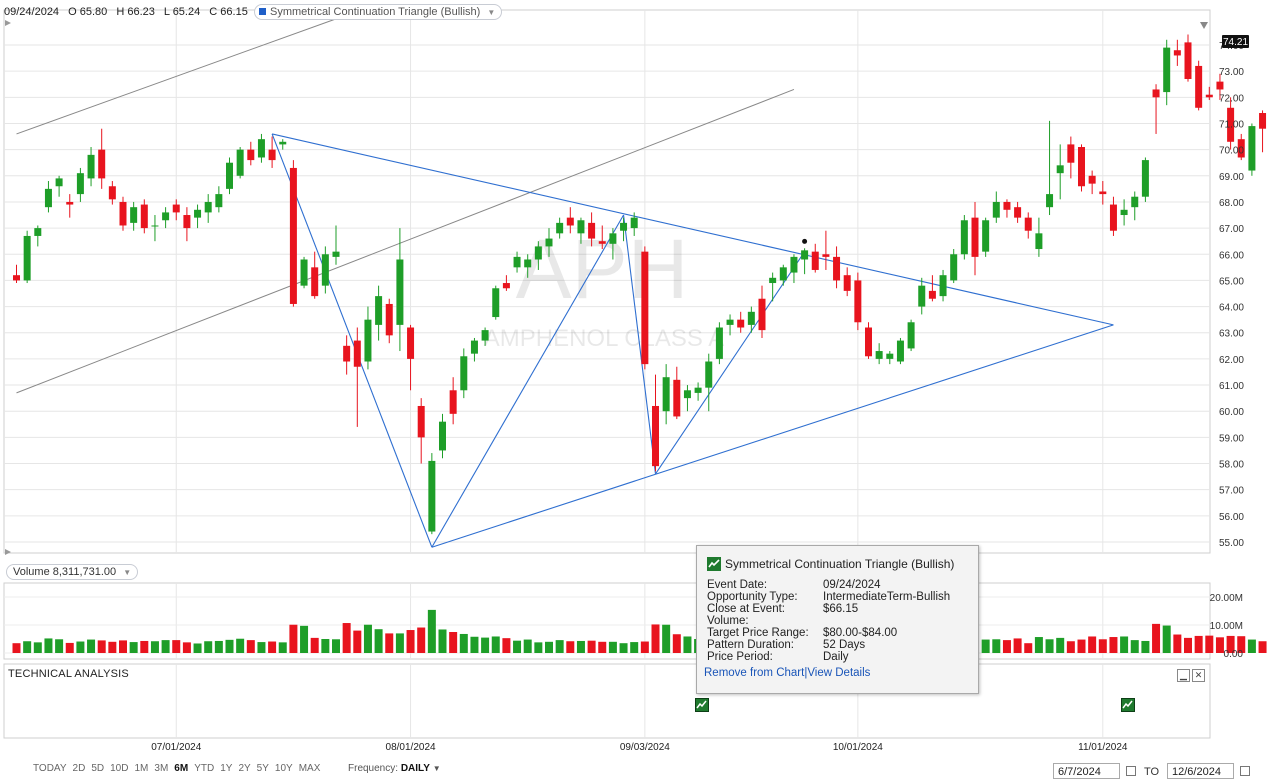 The height and width of the screenshot is (784, 1268). I want to click on y-tick-label: 61.00, so click(1231, 386).